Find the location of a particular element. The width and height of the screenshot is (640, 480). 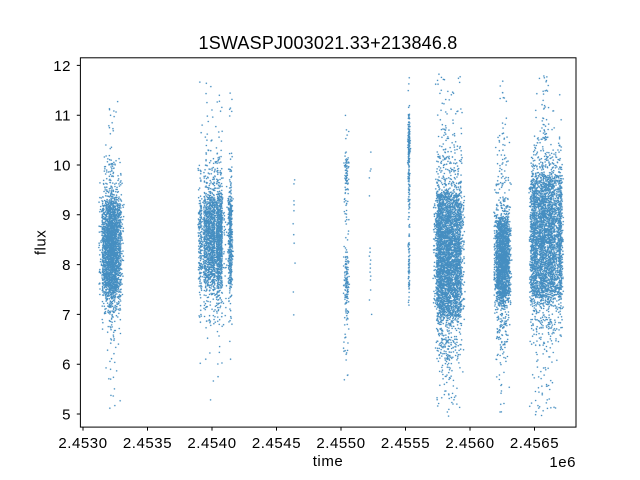

svg-text: 2.4560 is located at coordinates (469, 443).